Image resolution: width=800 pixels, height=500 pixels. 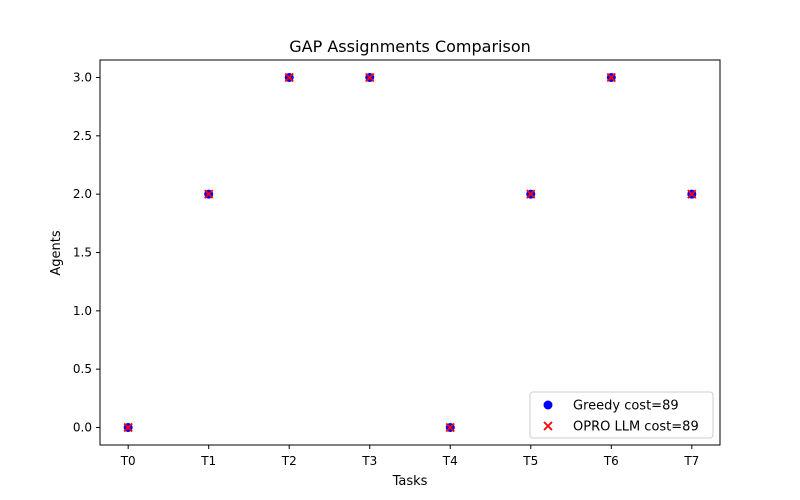 I want to click on y-tick-label: 1.5, so click(x=82, y=253).